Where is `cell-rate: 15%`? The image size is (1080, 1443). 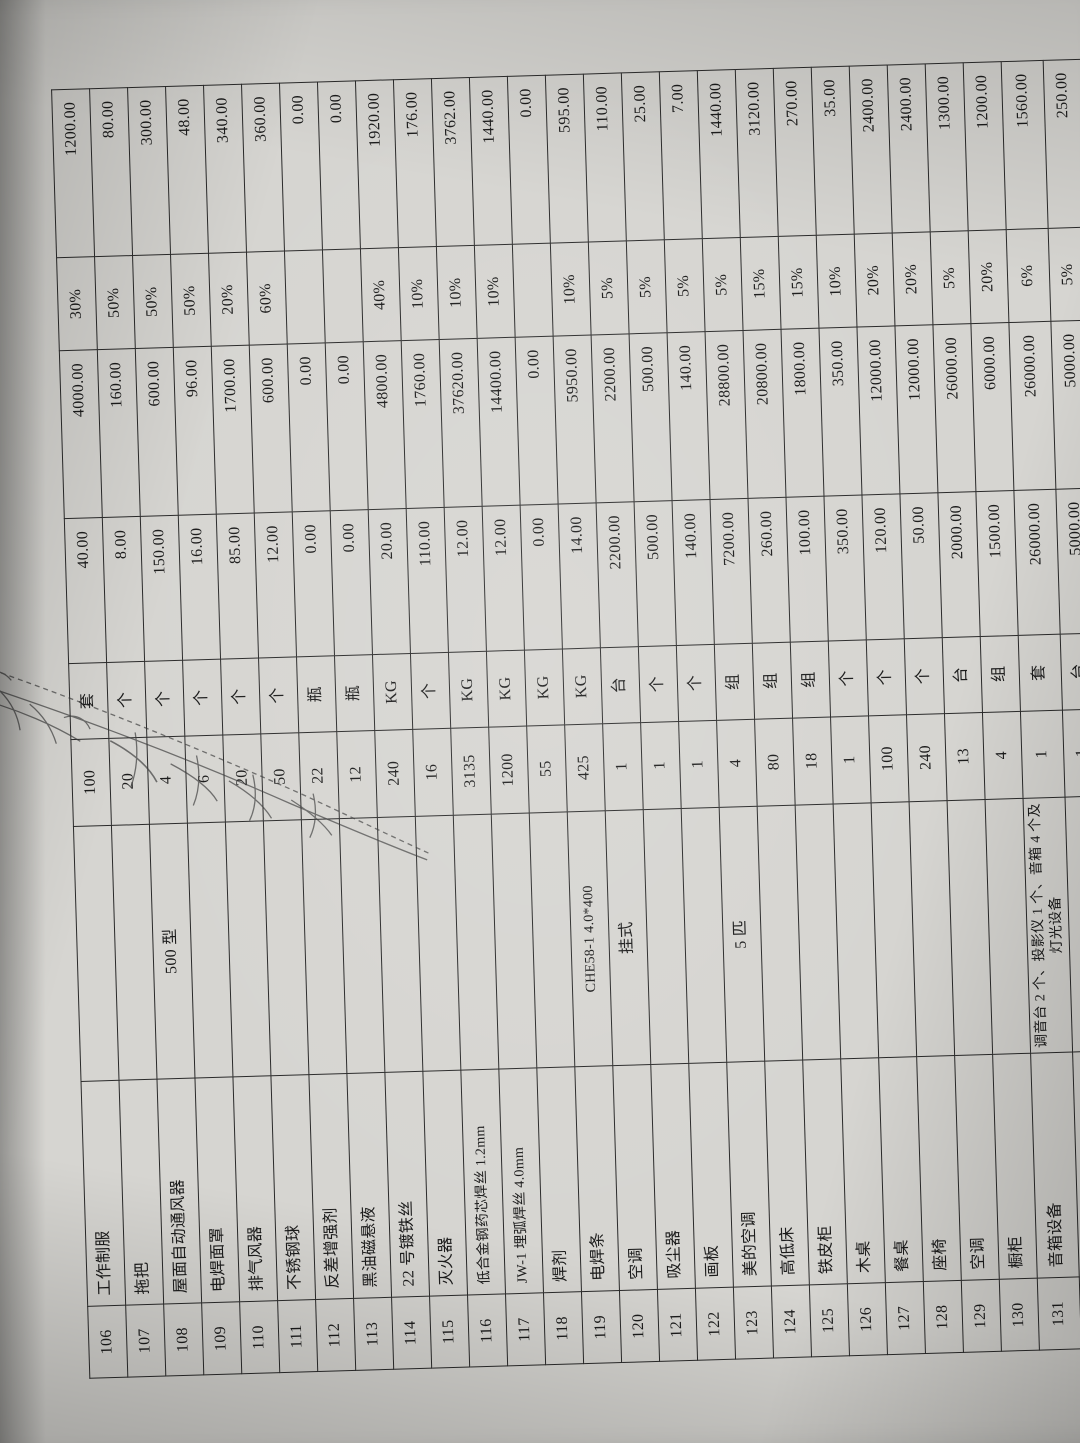
cell-rate: 15% is located at coordinates (761, 283).